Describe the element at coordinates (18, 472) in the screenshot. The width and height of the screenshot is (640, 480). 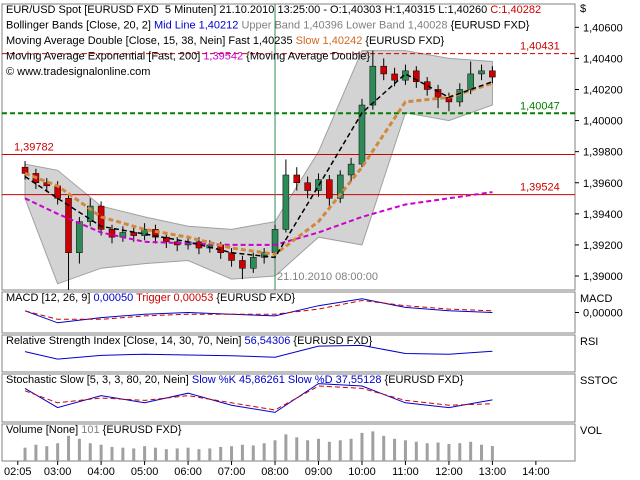
I see `x-tick-label: 02:05` at that location.